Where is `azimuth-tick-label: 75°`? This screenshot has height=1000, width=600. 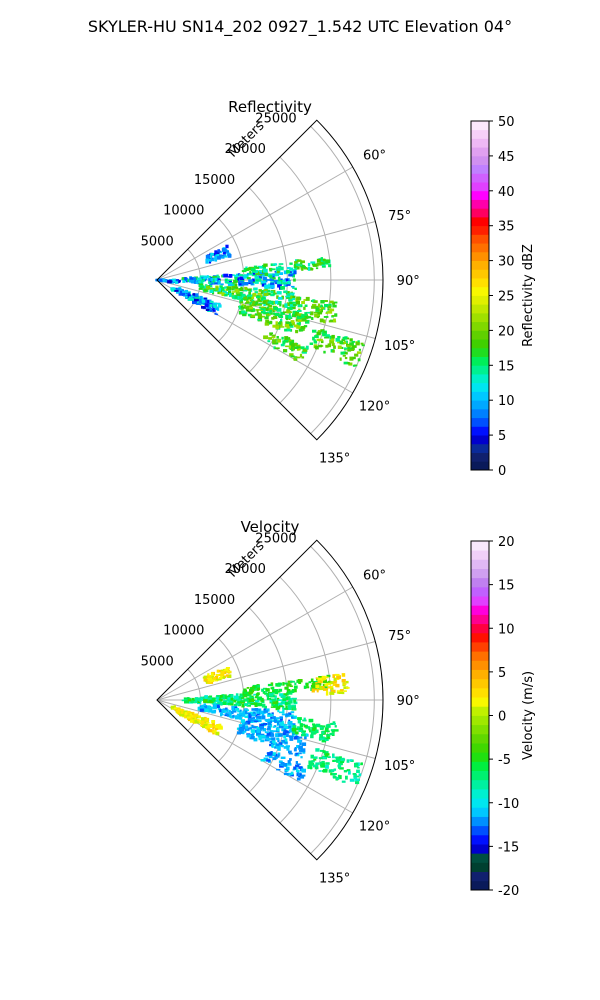
azimuth-tick-label: 75° is located at coordinates (399, 216).